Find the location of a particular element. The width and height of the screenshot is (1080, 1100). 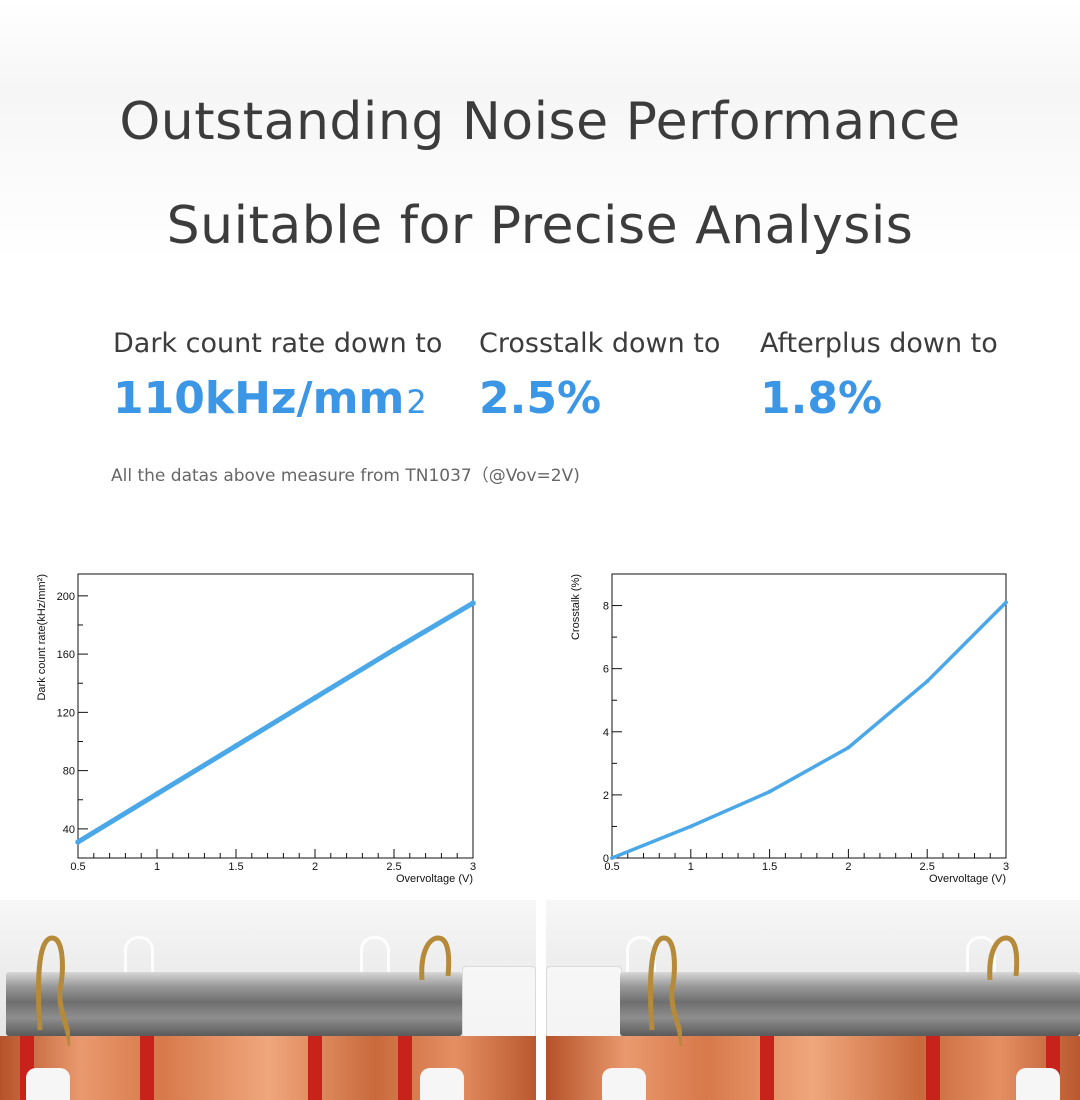

stat-label: Dark count rate down to is located at coordinates (278, 343).